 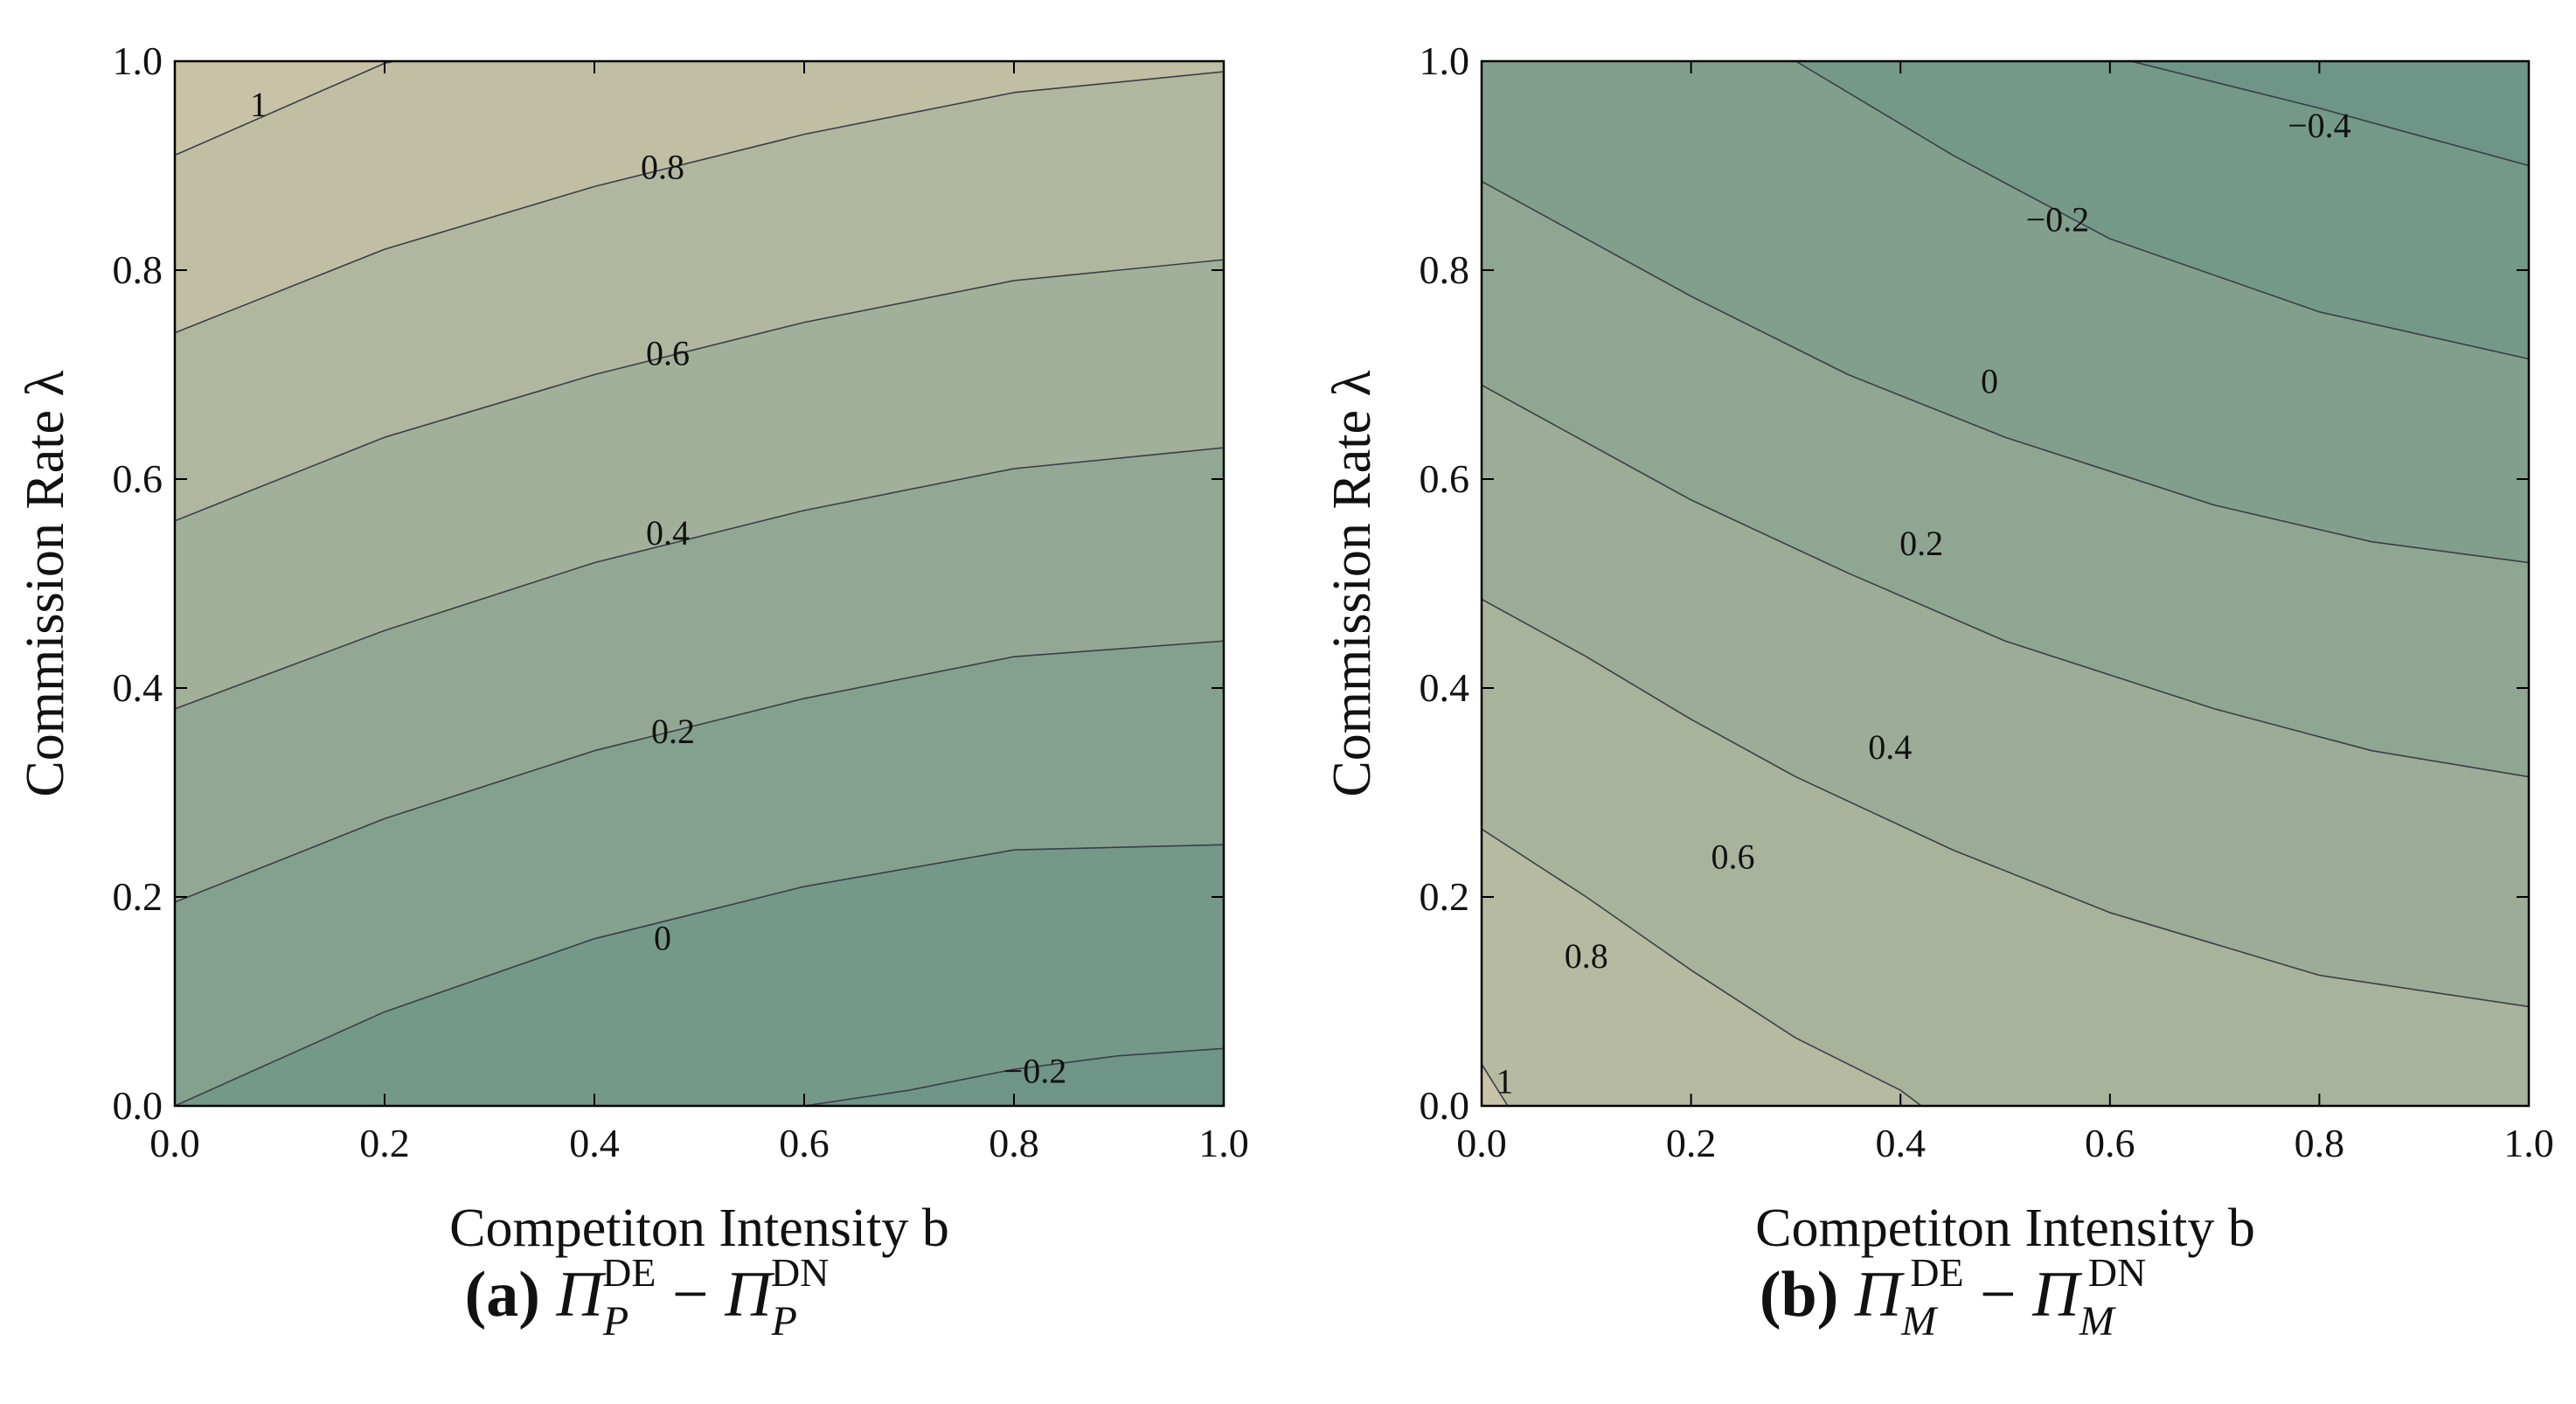 I want to click on caption-part: (a), so click(x=503, y=1295).